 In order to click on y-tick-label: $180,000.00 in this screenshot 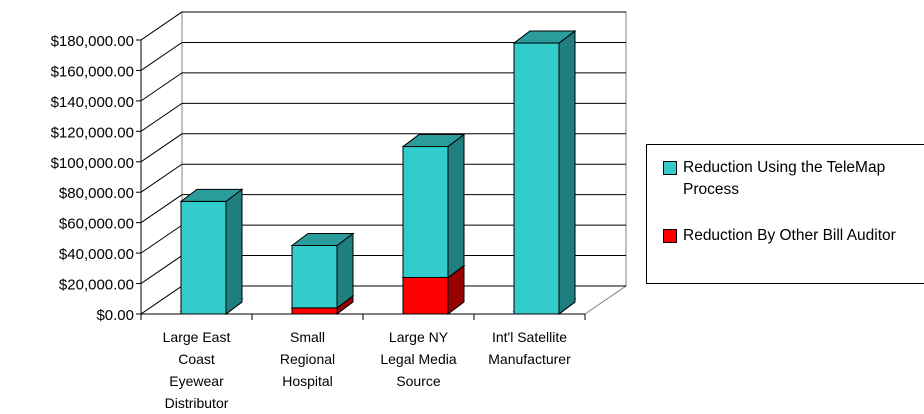, I will do `click(92, 41)`.